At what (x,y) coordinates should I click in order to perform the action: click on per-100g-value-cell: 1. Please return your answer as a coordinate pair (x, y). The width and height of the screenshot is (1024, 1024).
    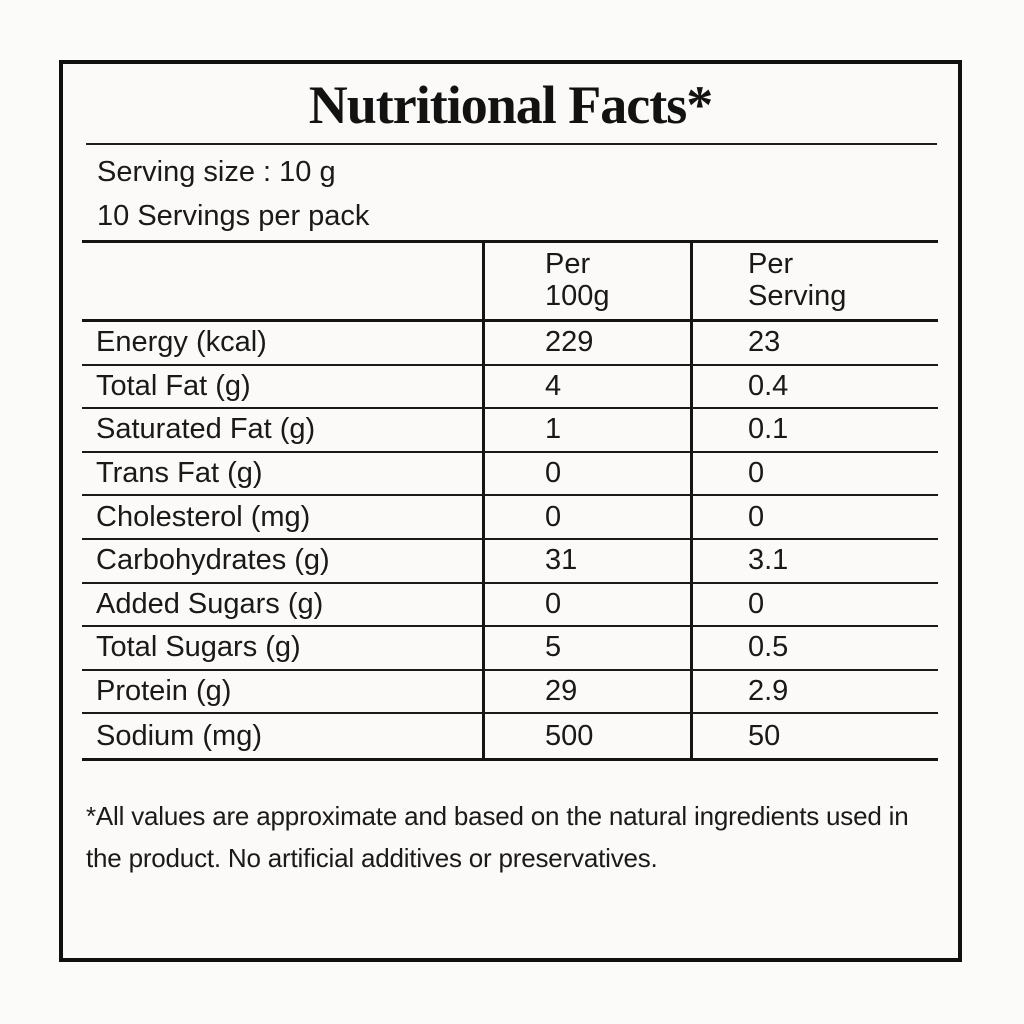
    Looking at the image, I should click on (586, 431).